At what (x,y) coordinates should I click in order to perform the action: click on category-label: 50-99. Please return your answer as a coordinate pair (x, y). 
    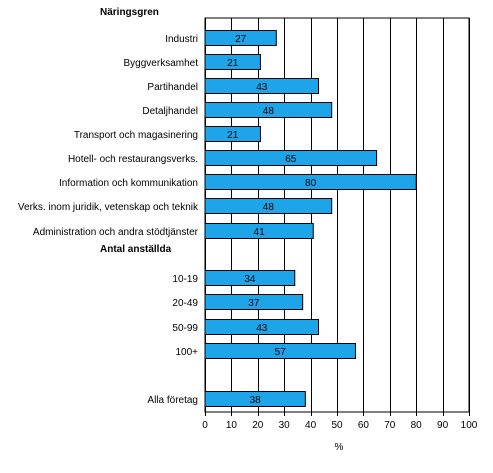
    Looking at the image, I should click on (185, 328).